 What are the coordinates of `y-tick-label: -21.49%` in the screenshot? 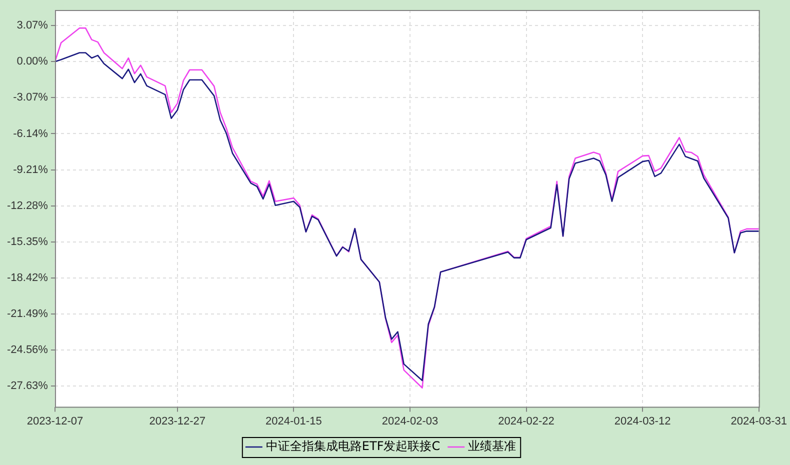 It's located at (27, 314).